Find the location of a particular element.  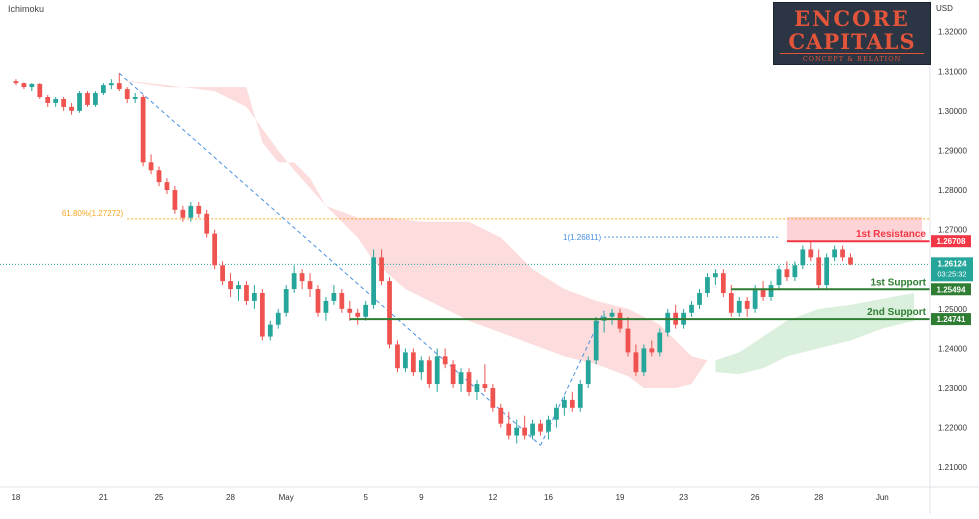

brand-logo: ENCORE CAPITALS CONCEPT & RELATION is located at coordinates (852, 33).